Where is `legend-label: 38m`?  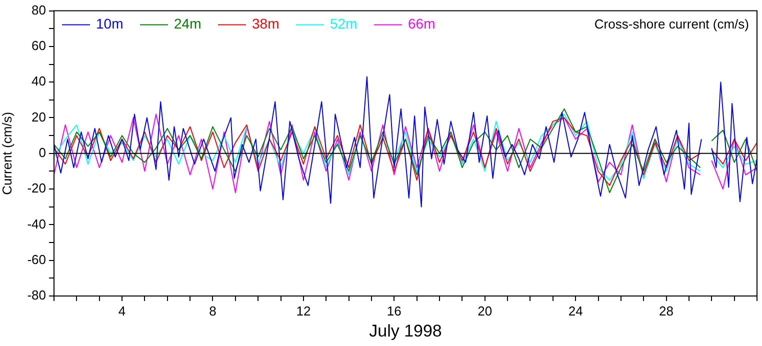 legend-label: 38m is located at coordinates (266, 24).